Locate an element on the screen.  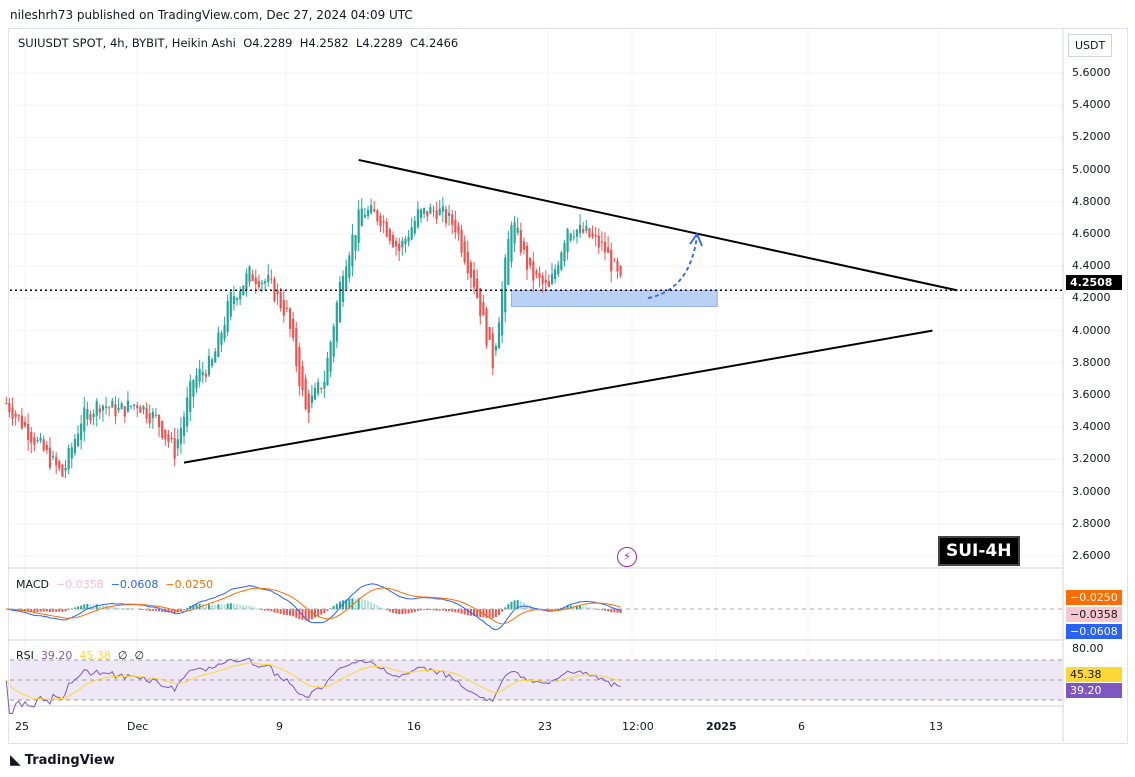
time-tick: 16 is located at coordinates (414, 726).